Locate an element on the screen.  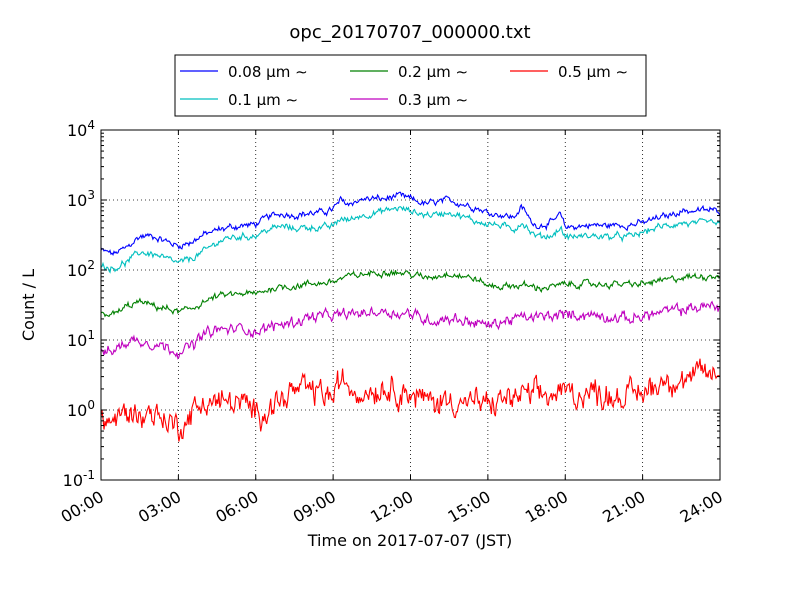
y-tick-label: 10⁰ is located at coordinates (81, 409).